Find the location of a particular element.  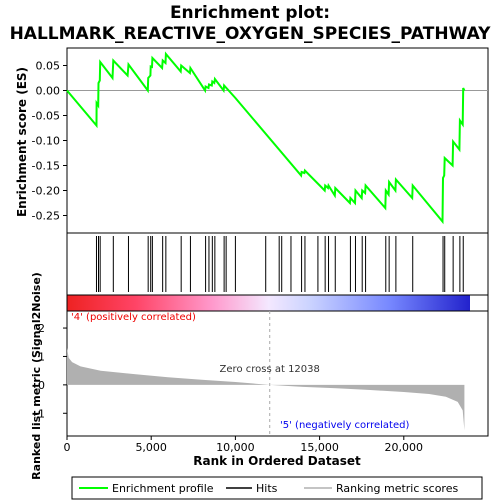

es-y-tick-label: -0.05 is located at coordinates (46, 116).